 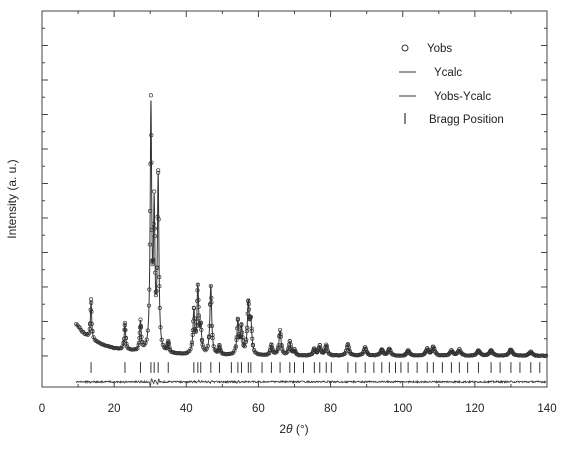 What do you see at coordinates (405, 48) in the screenshot?
I see `legend-yobs-marker` at bounding box center [405, 48].